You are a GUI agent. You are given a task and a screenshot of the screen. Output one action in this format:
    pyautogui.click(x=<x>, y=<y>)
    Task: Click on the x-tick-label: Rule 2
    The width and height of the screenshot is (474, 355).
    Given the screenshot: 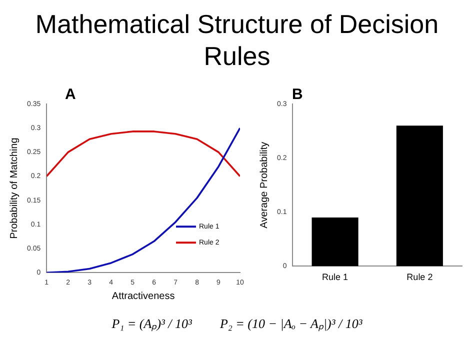 What is the action you would take?
    pyautogui.click(x=419, y=277)
    